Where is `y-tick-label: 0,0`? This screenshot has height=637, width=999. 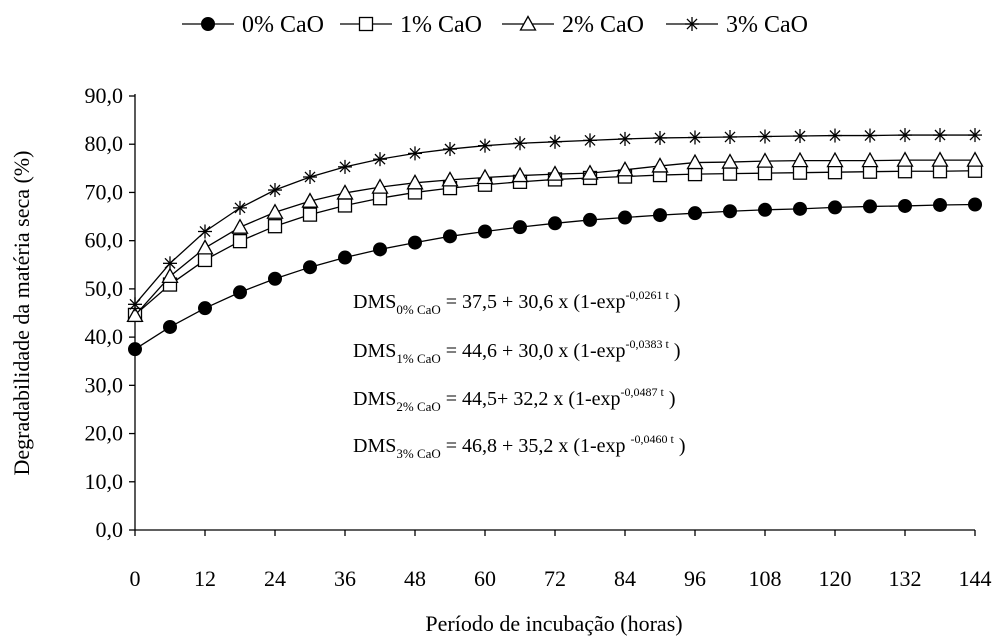
y-tick-label: 0,0 is located at coordinates (110, 529).